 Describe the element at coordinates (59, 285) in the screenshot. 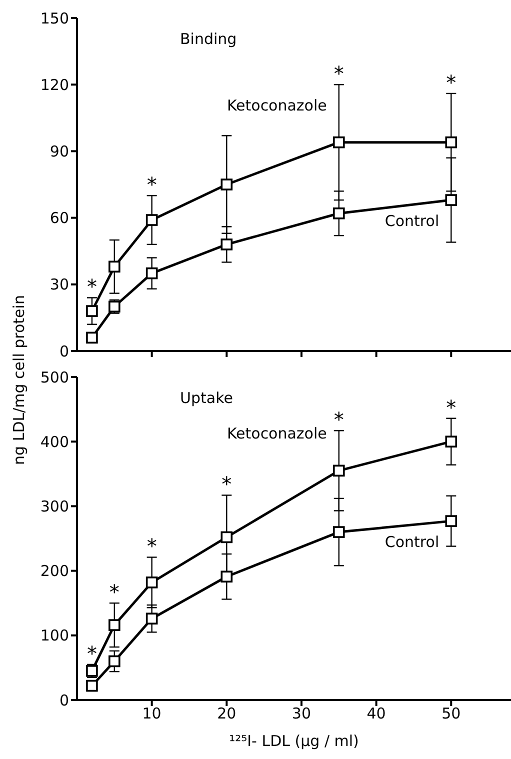

I see `y-tick-label: 30` at that location.